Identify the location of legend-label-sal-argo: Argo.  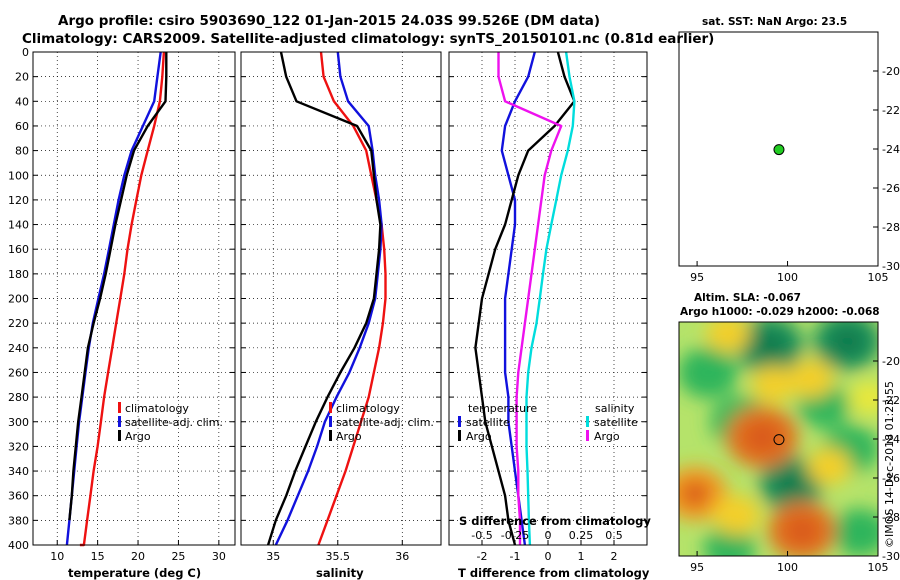
(607, 436).